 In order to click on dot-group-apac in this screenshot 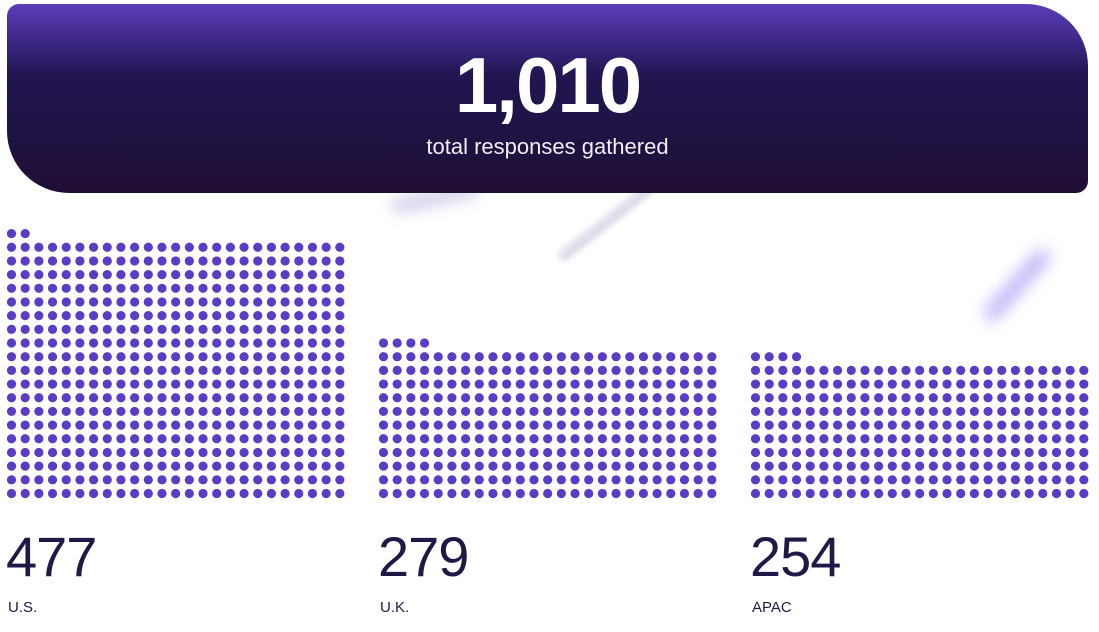, I will do `click(919, 425)`.